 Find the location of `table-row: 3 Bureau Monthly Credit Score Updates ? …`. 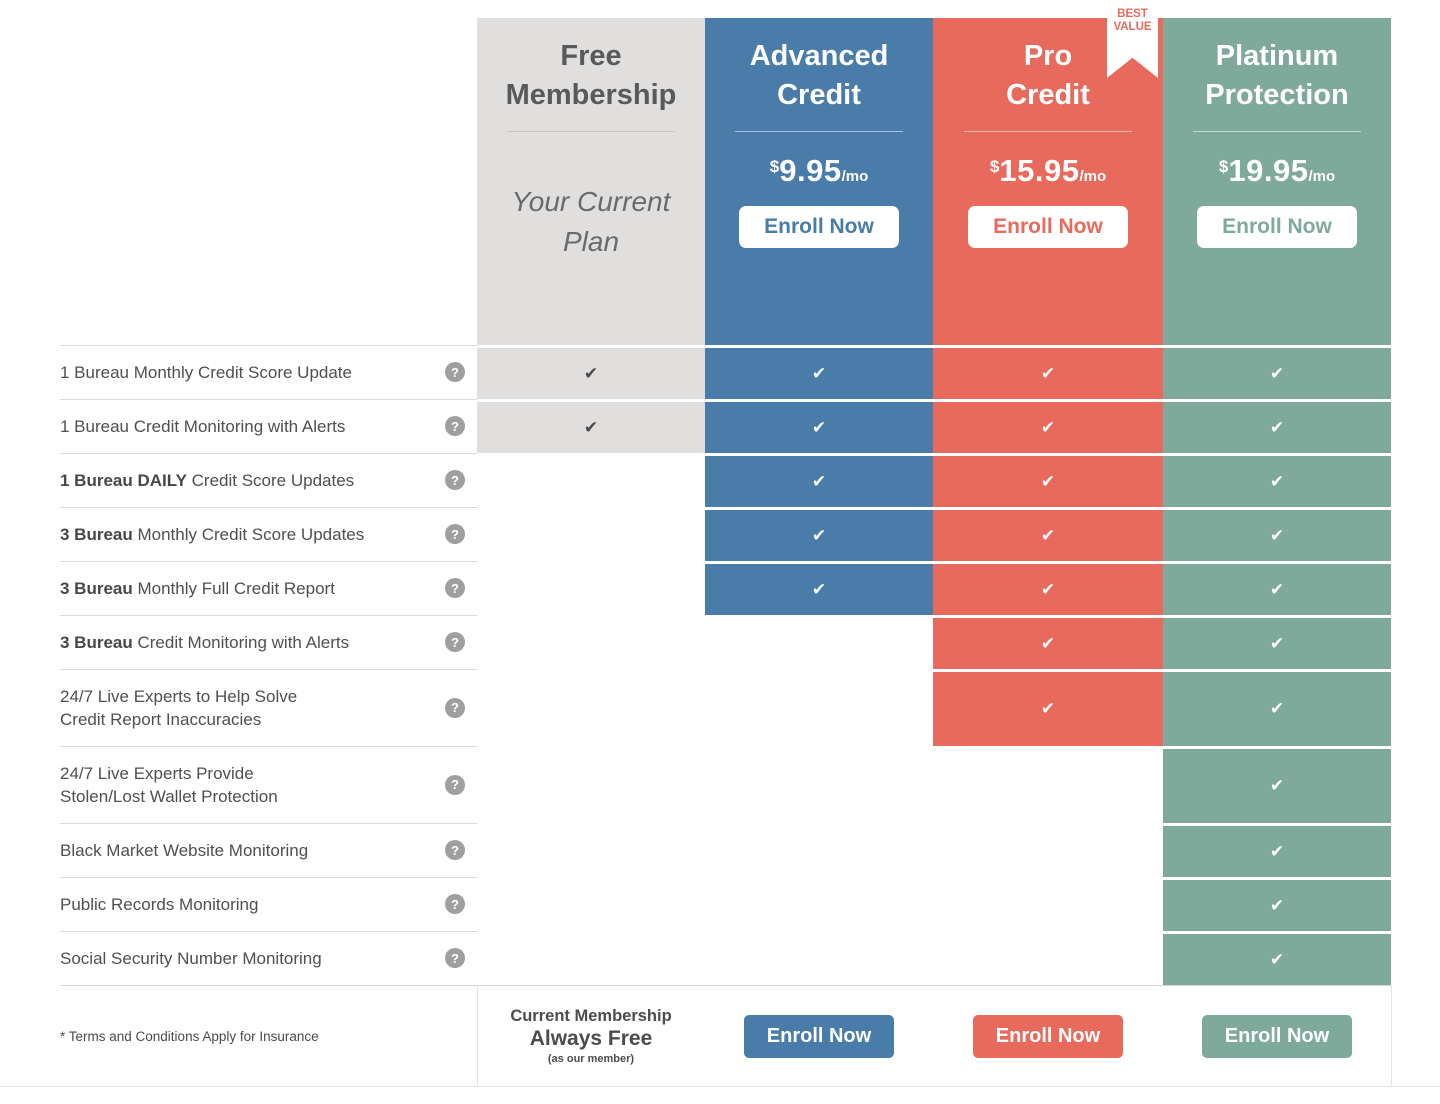

table-row: 3 Bureau Monthly Credit Score Updates ? … is located at coordinates (720, 534).